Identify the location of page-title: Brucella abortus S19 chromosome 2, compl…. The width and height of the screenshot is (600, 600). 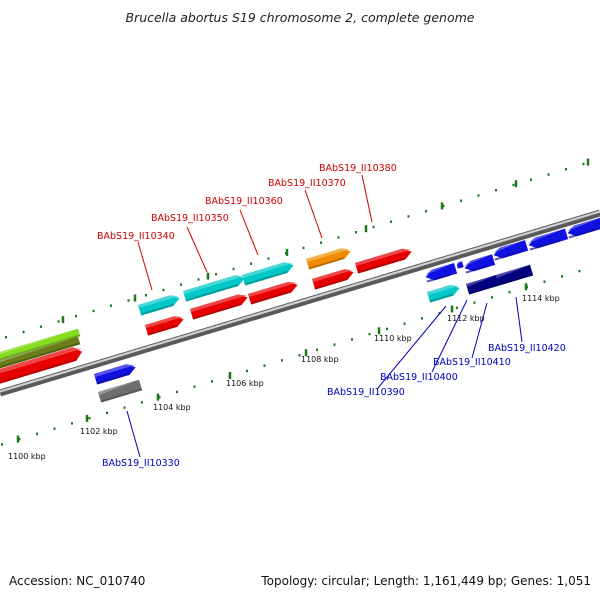
(300, 17).